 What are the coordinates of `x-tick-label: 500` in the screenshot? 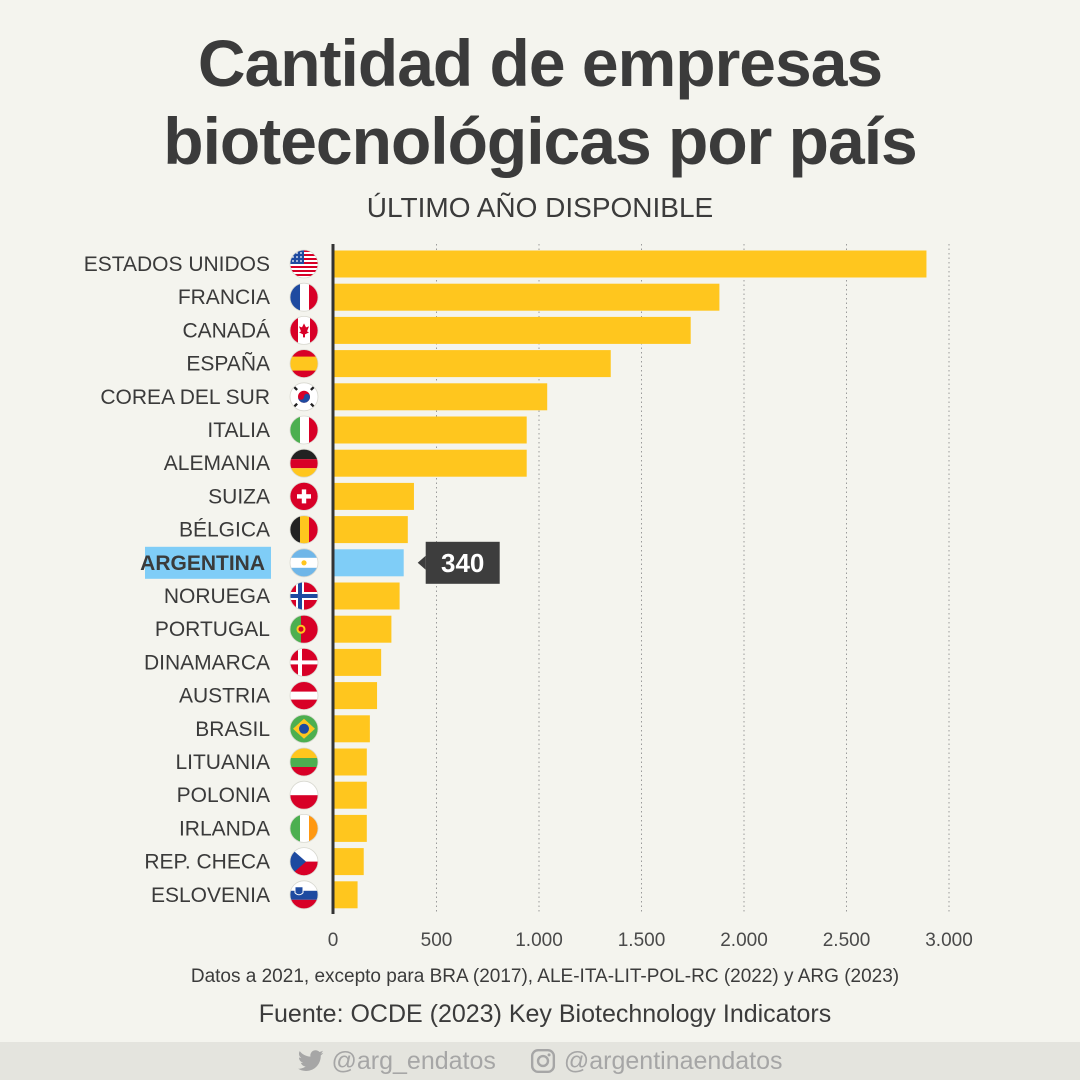 It's located at (437, 940).